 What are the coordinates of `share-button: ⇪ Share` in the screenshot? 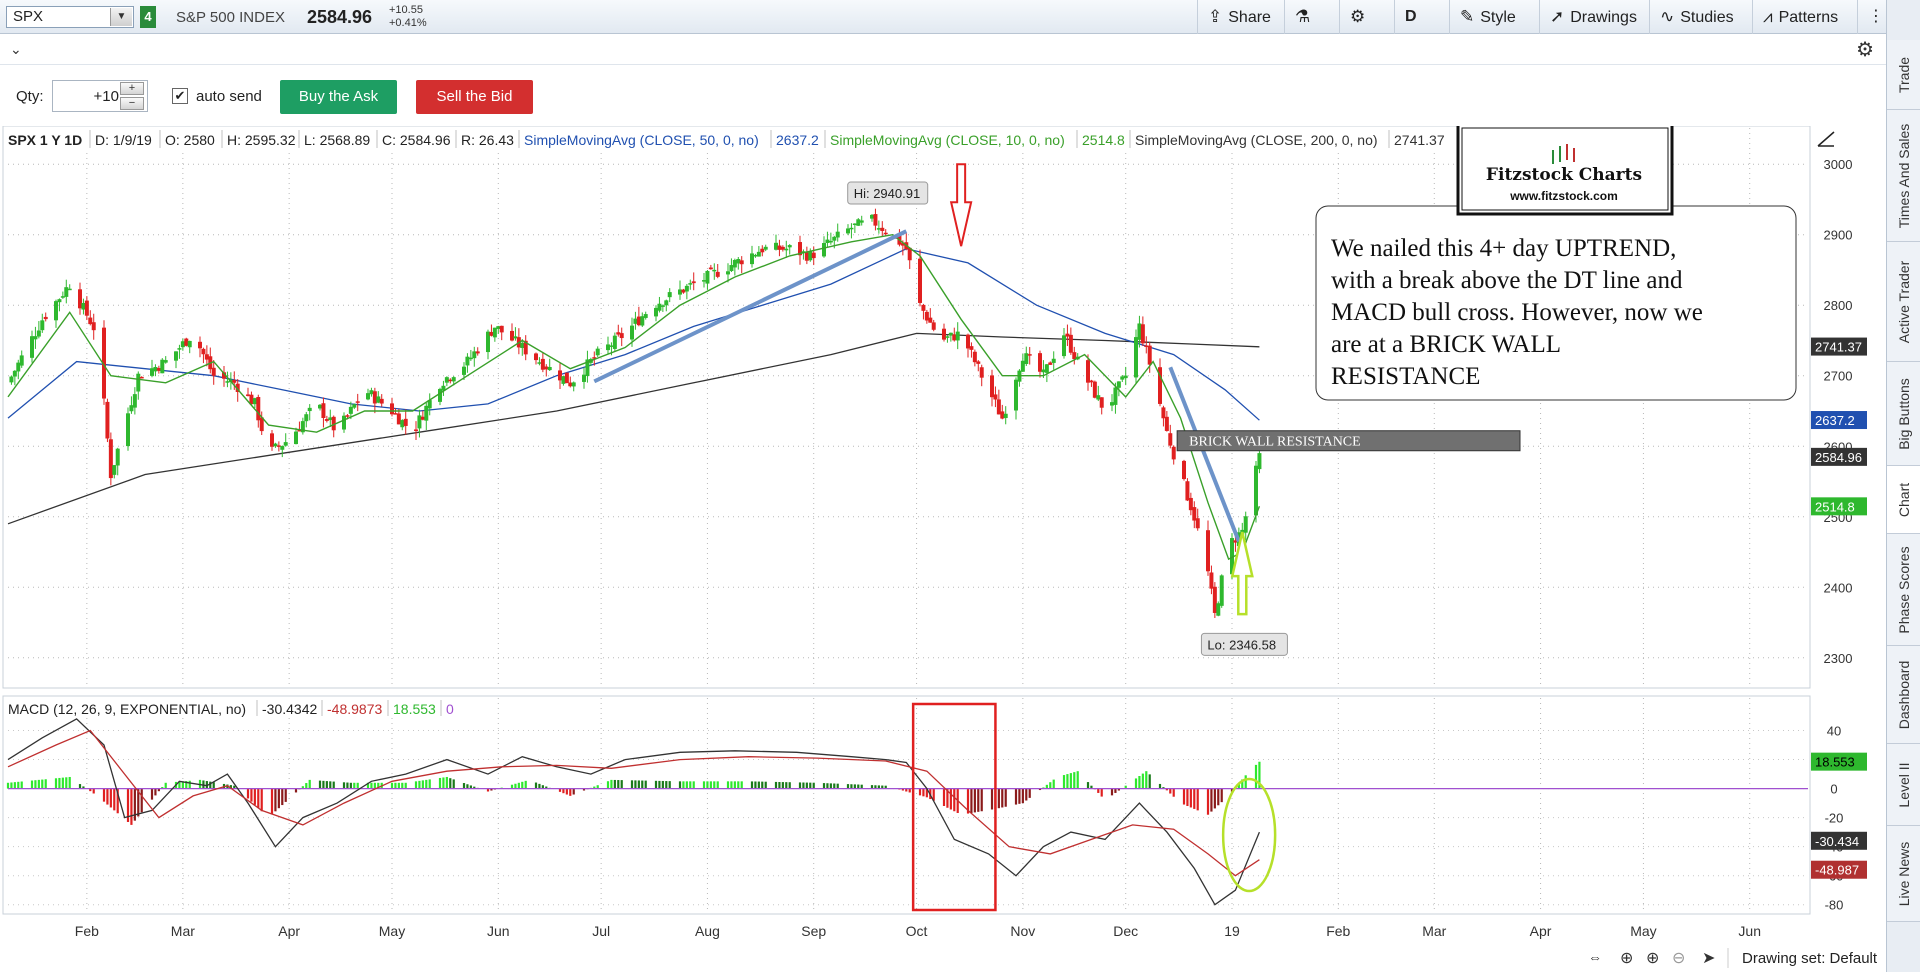 It's located at (1240, 17).